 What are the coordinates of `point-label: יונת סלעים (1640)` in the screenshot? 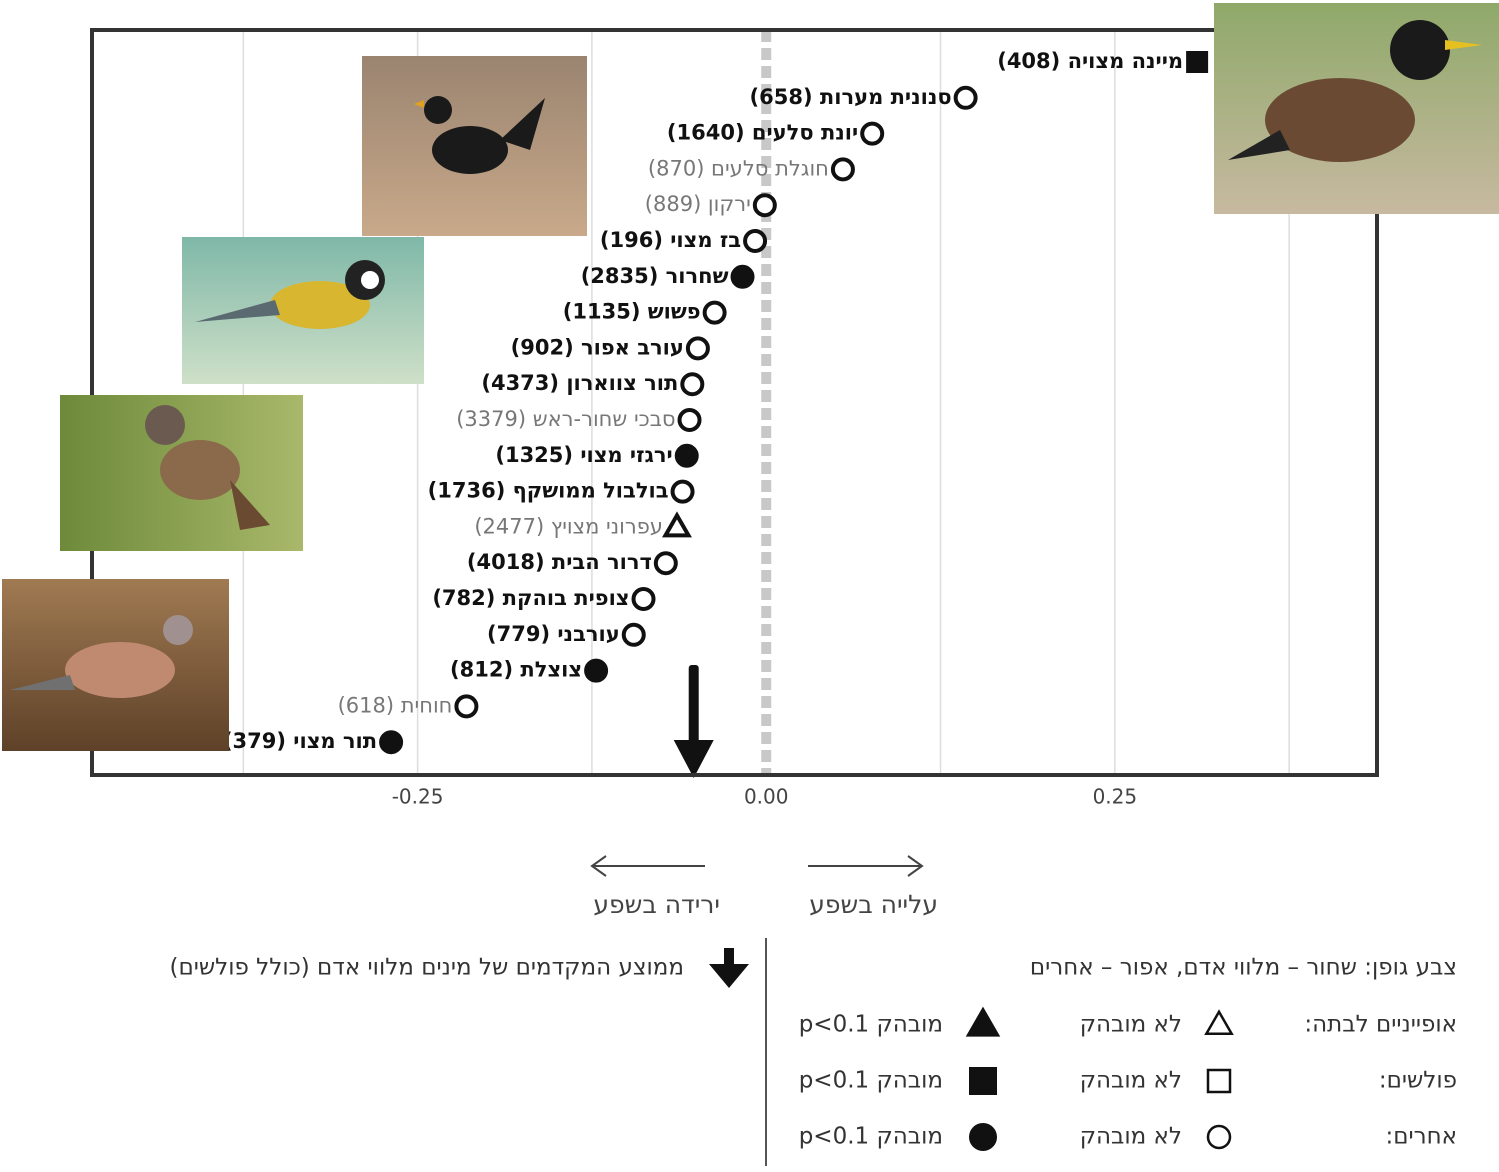 It's located at (762, 133).